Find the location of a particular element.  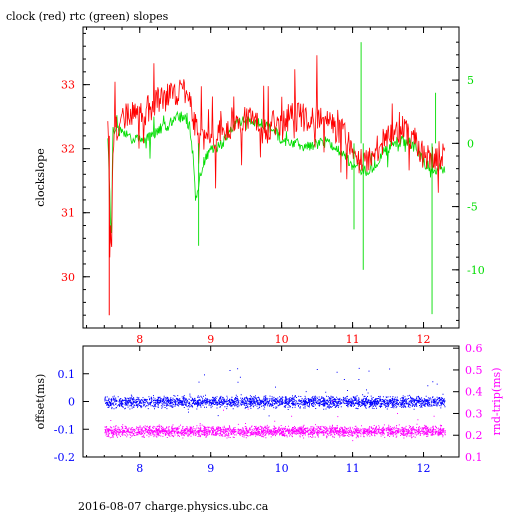

y-left-tick-label: 30 is located at coordinates (68, 277).